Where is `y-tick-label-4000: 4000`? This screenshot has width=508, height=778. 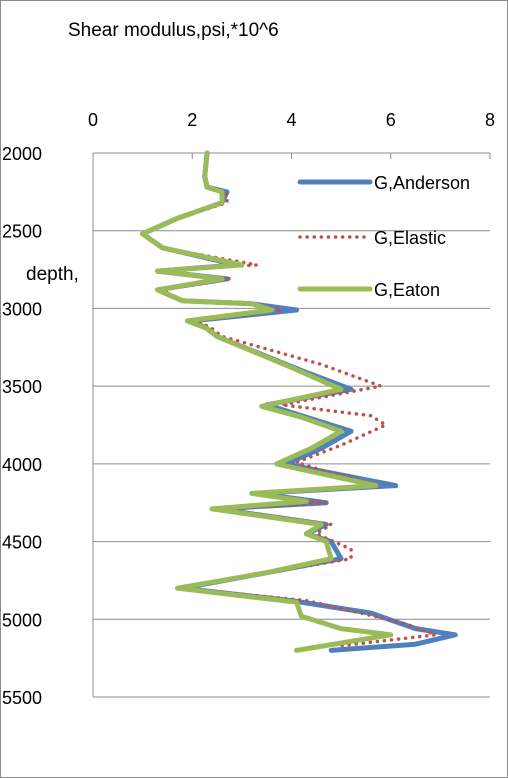
y-tick-label-4000: 4000 is located at coordinates (22, 465).